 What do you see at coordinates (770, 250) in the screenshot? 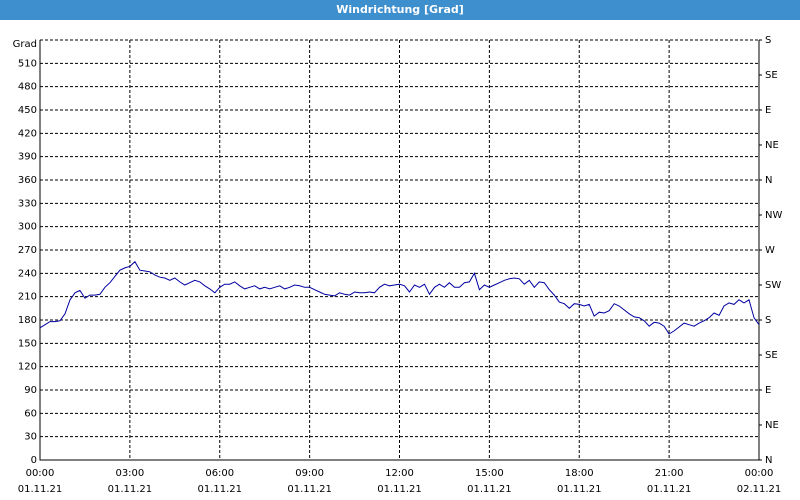
I see `y2-tick-label: W` at bounding box center [770, 250].